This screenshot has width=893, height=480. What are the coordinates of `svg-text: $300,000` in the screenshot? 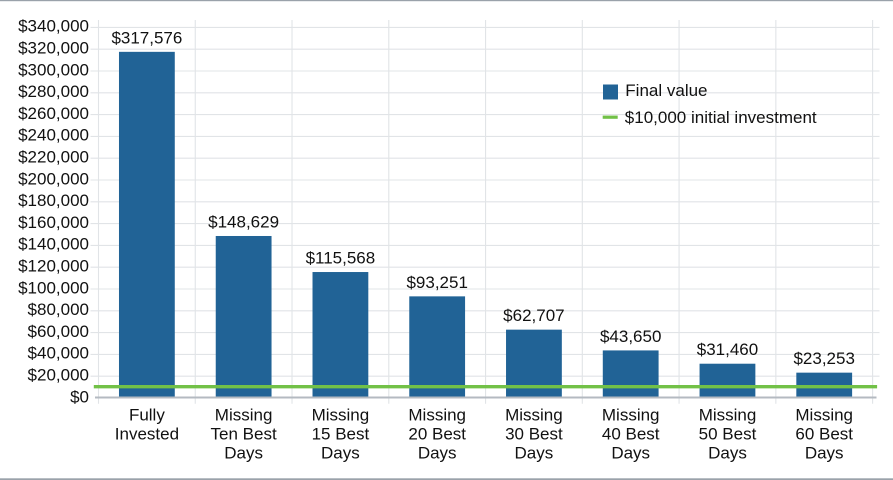 It's located at (53, 69).